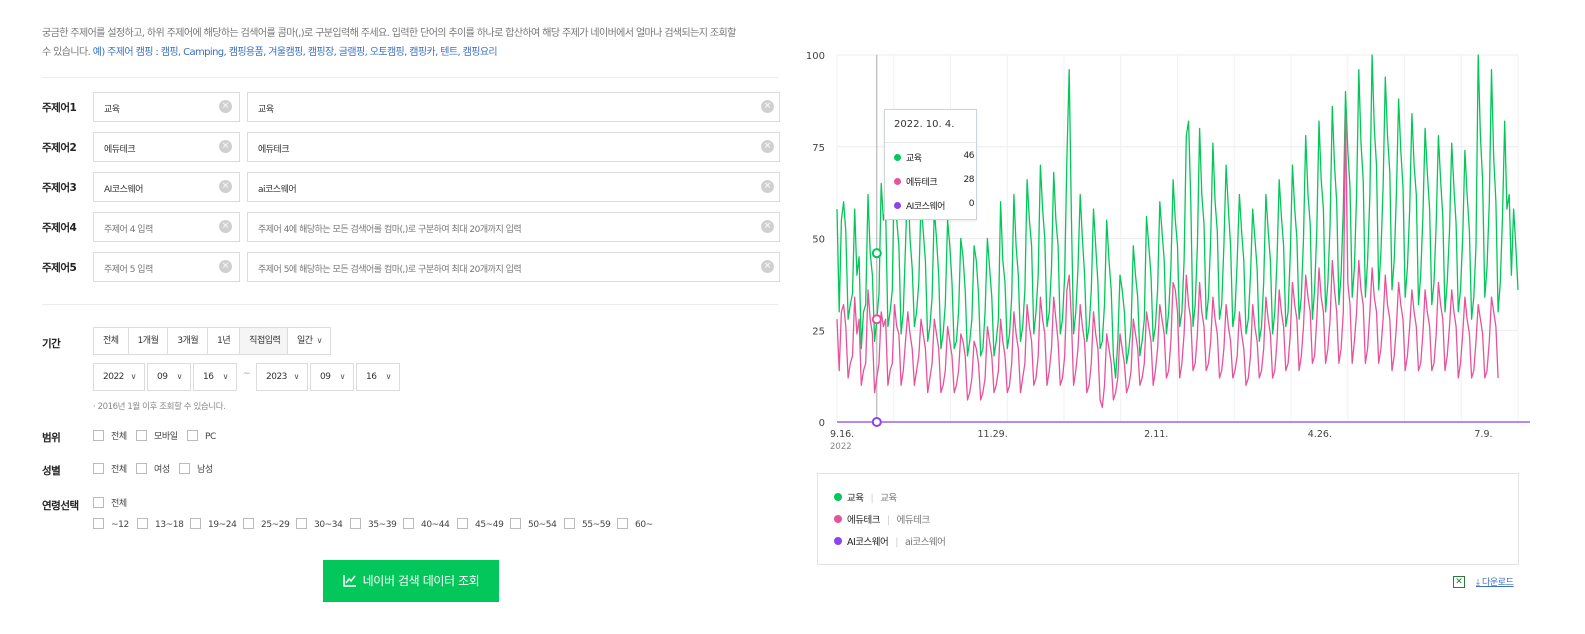 This screenshot has width=1585, height=634. I want to click on checkbox-option: 여성, so click(153, 469).